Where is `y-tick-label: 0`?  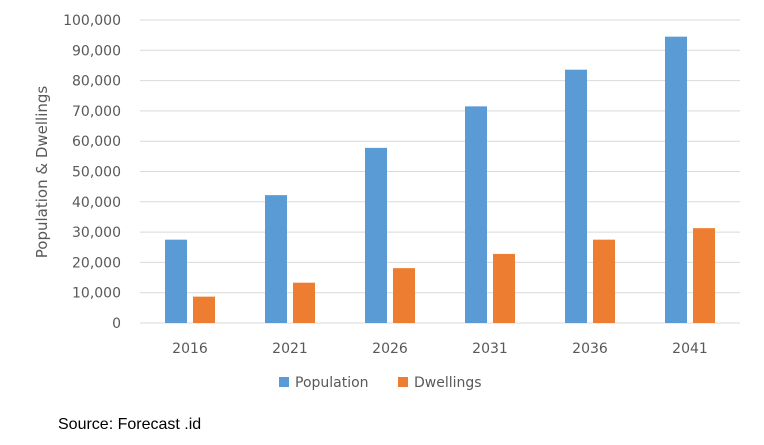 y-tick-label: 0 is located at coordinates (116, 324).